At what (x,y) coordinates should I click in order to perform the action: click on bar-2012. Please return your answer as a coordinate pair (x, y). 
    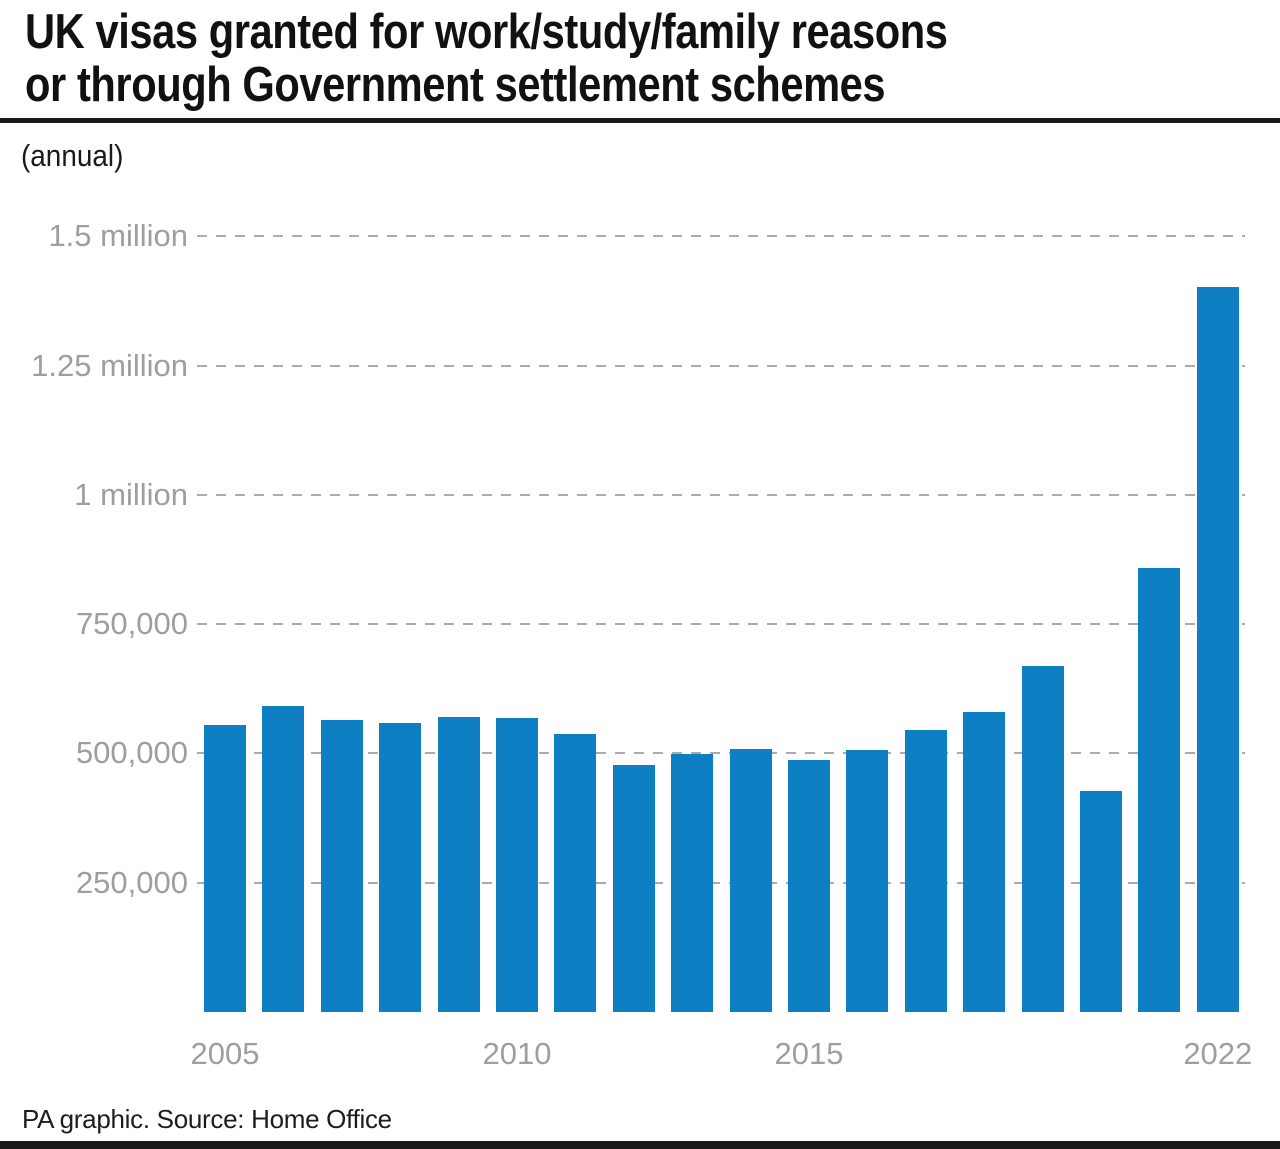
    Looking at the image, I should click on (633, 888).